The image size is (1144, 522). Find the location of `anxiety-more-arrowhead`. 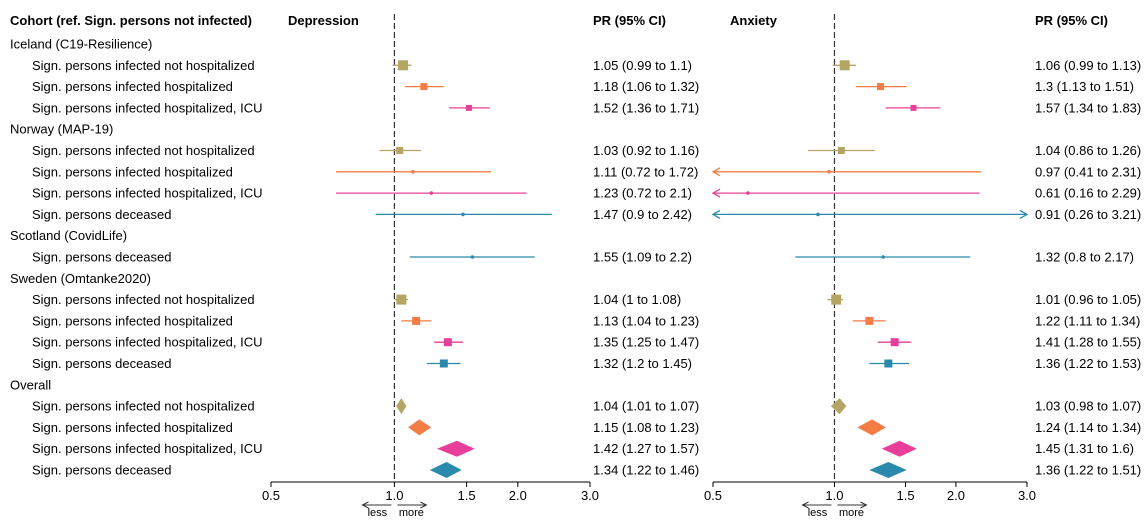

anxiety-more-arrowhead is located at coordinates (864, 505).